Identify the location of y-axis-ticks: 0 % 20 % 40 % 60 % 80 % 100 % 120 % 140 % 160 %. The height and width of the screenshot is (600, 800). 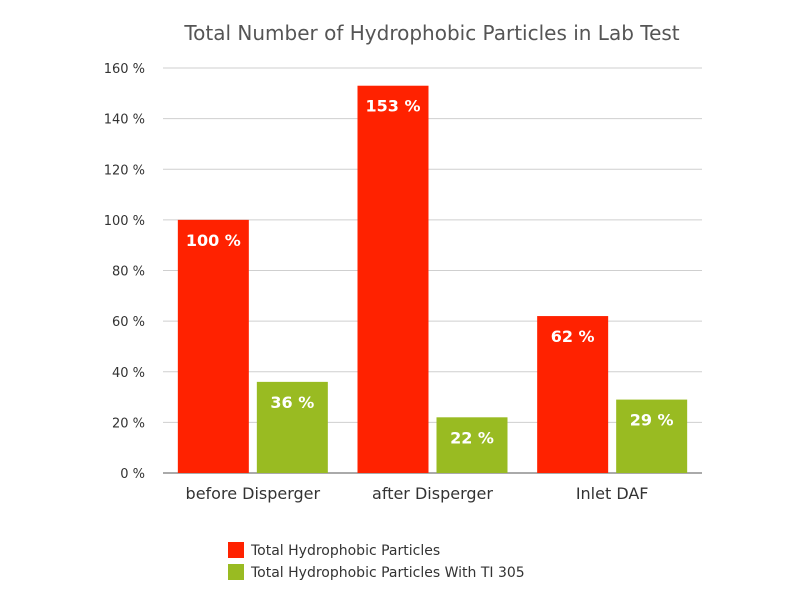
(124, 272).